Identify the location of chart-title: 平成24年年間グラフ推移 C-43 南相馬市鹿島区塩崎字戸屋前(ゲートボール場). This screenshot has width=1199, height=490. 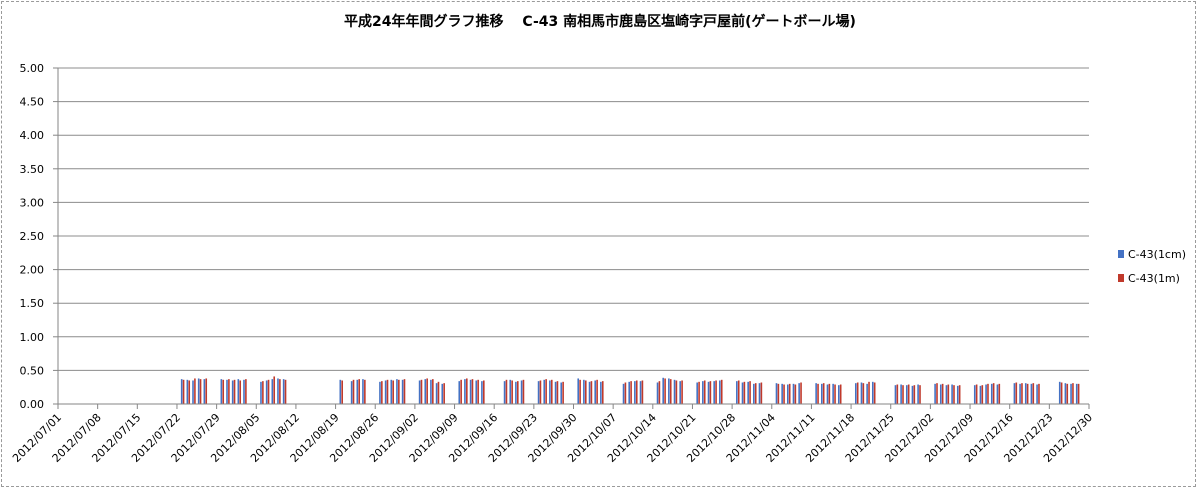
(600, 21).